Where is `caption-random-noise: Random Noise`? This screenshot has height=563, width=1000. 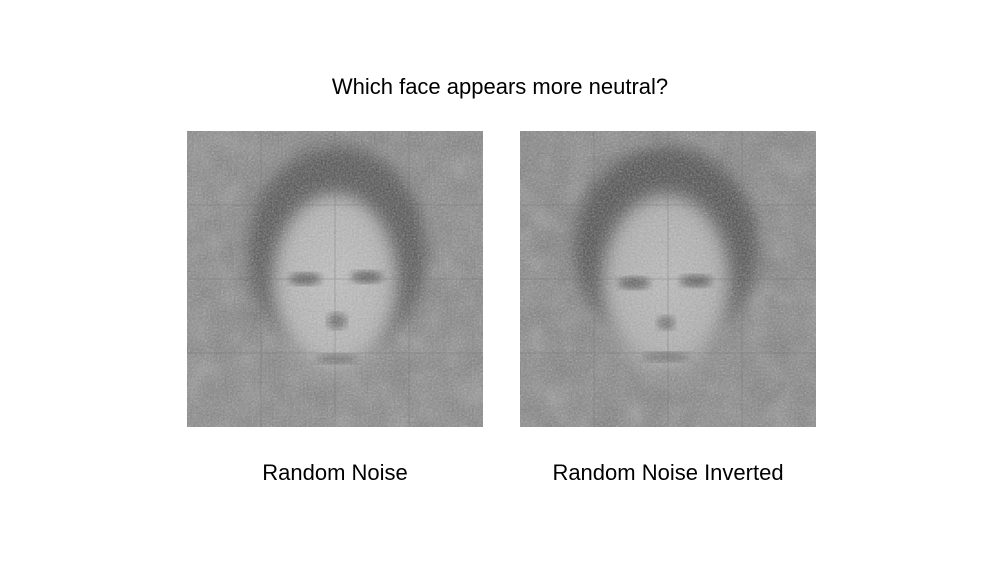
caption-random-noise: Random Noise is located at coordinates (335, 472).